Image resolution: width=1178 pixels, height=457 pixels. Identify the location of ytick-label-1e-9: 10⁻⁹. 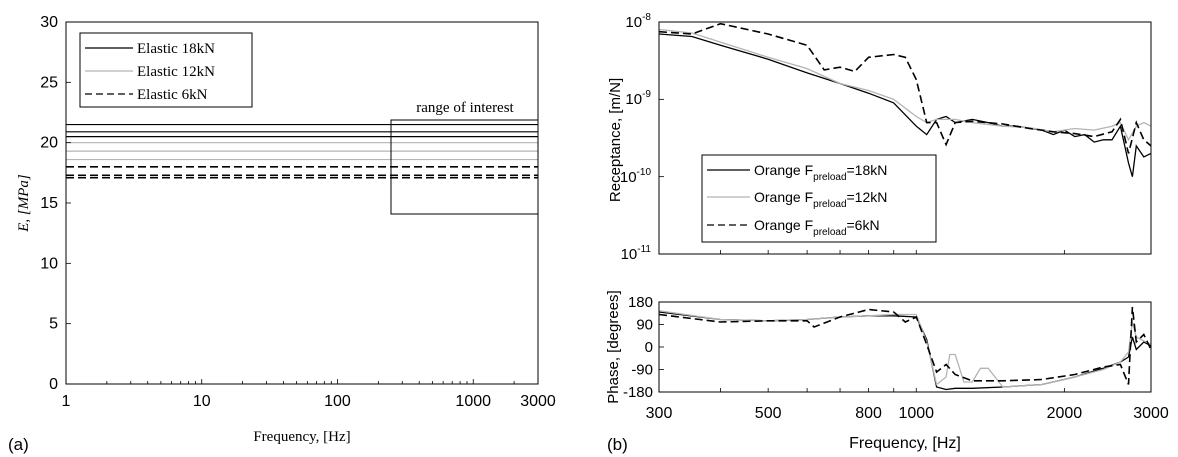
(638, 98).